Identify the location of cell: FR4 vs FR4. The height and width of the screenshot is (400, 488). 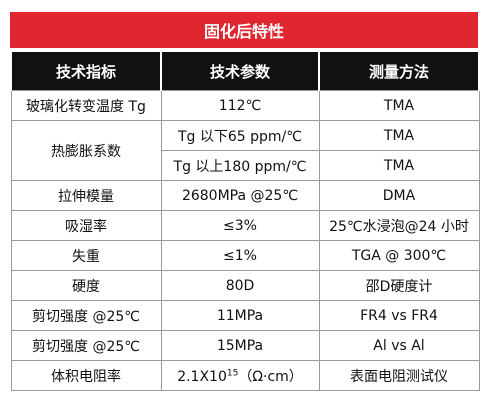
(399, 315).